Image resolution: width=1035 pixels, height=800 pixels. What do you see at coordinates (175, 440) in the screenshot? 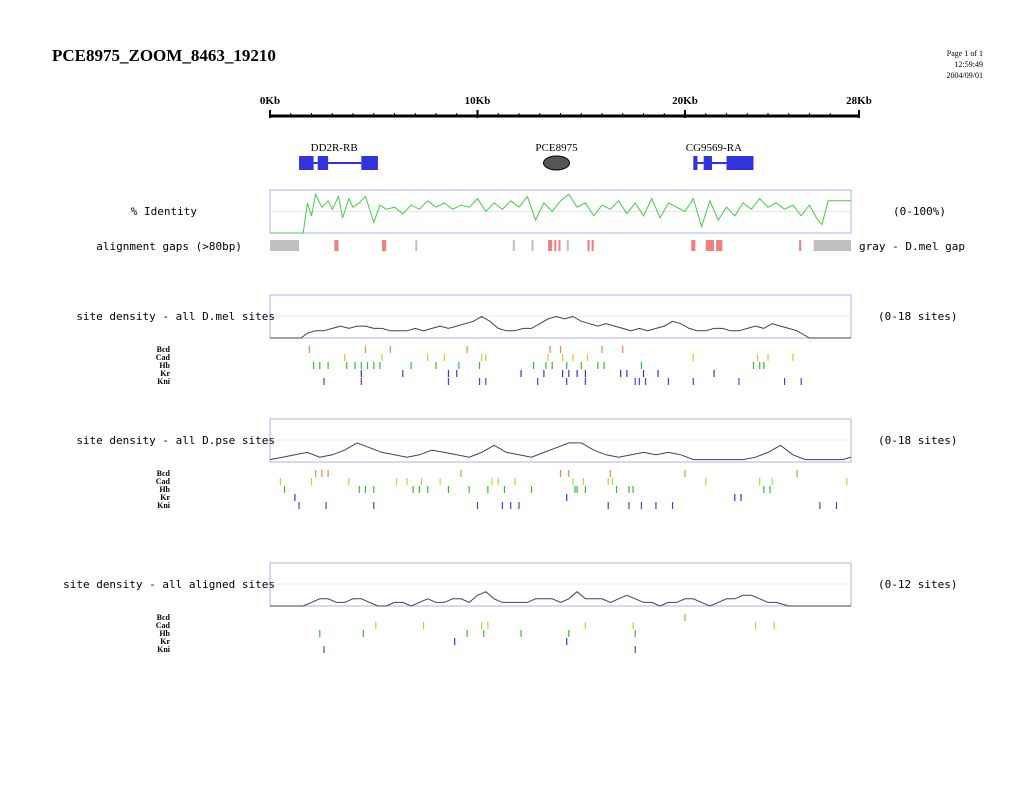
I see `density-label: site density - all D.pse sites` at bounding box center [175, 440].